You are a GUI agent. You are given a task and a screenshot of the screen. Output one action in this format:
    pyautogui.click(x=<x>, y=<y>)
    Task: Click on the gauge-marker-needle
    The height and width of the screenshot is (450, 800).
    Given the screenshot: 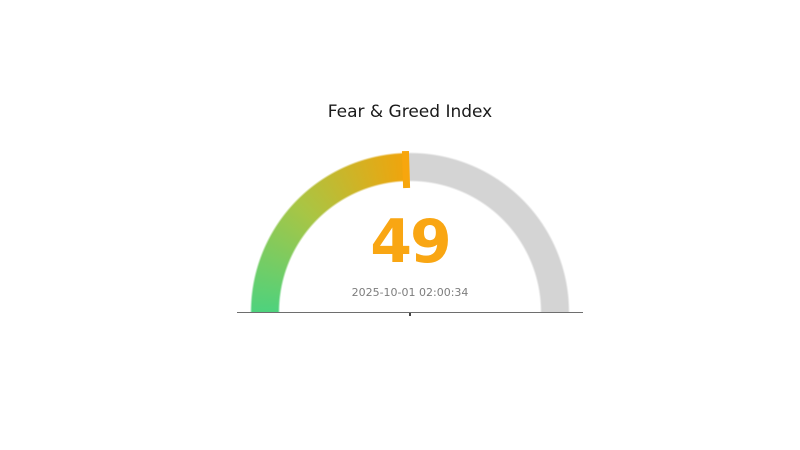 What is the action you would take?
    pyautogui.click(x=405, y=169)
    